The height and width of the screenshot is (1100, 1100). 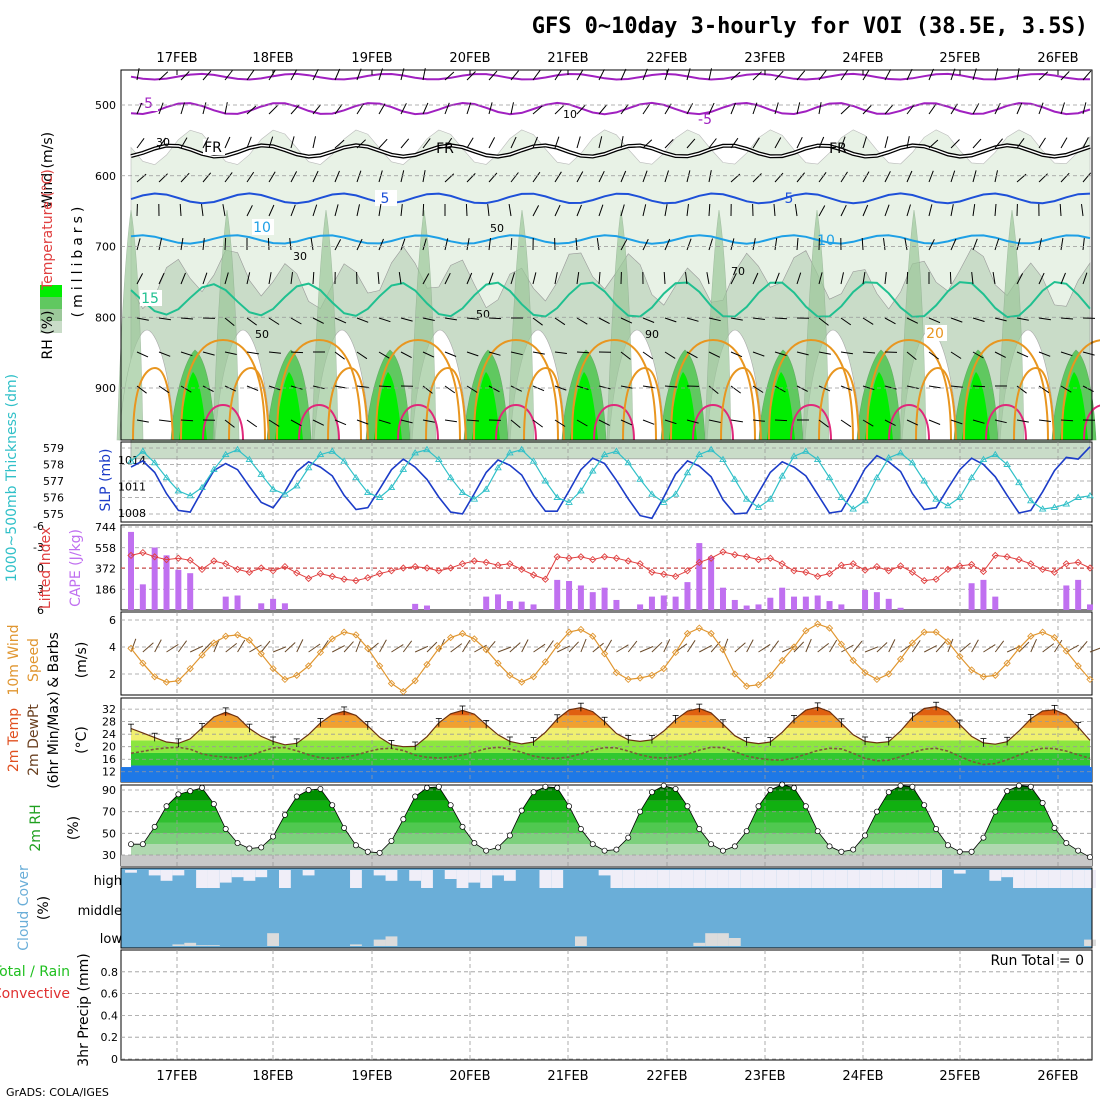 What do you see at coordinates (610, 828) in the screenshot?
I see `rh-band` at bounding box center [610, 828].